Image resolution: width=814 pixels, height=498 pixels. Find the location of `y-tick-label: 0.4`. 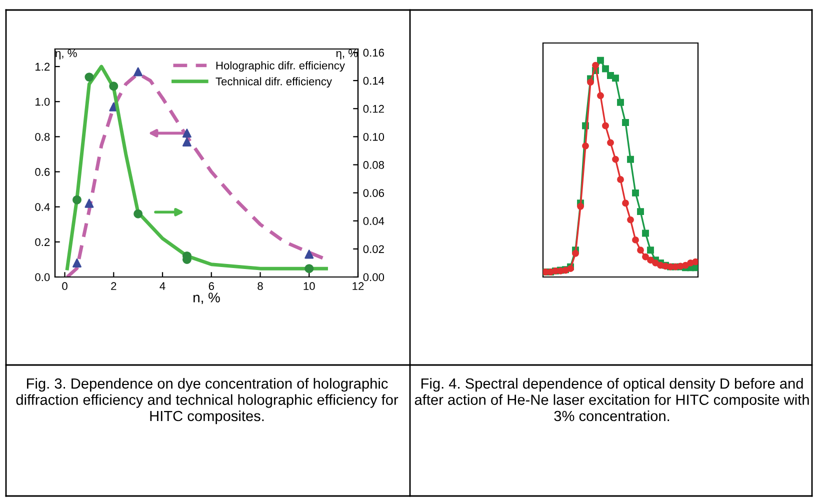

y-tick-label: 0.4 is located at coordinates (42, 207).